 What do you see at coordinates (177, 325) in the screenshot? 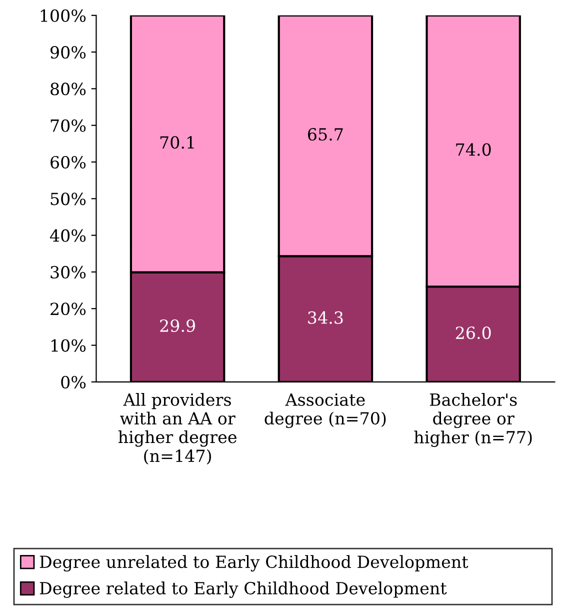
I see `data-label: 29.9` at bounding box center [177, 325].